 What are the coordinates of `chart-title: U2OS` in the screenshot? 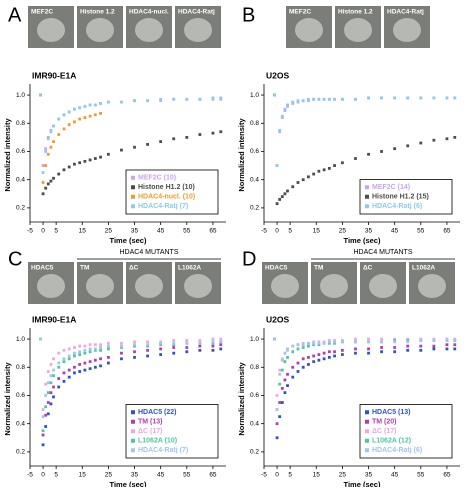 It's located at (277, 75).